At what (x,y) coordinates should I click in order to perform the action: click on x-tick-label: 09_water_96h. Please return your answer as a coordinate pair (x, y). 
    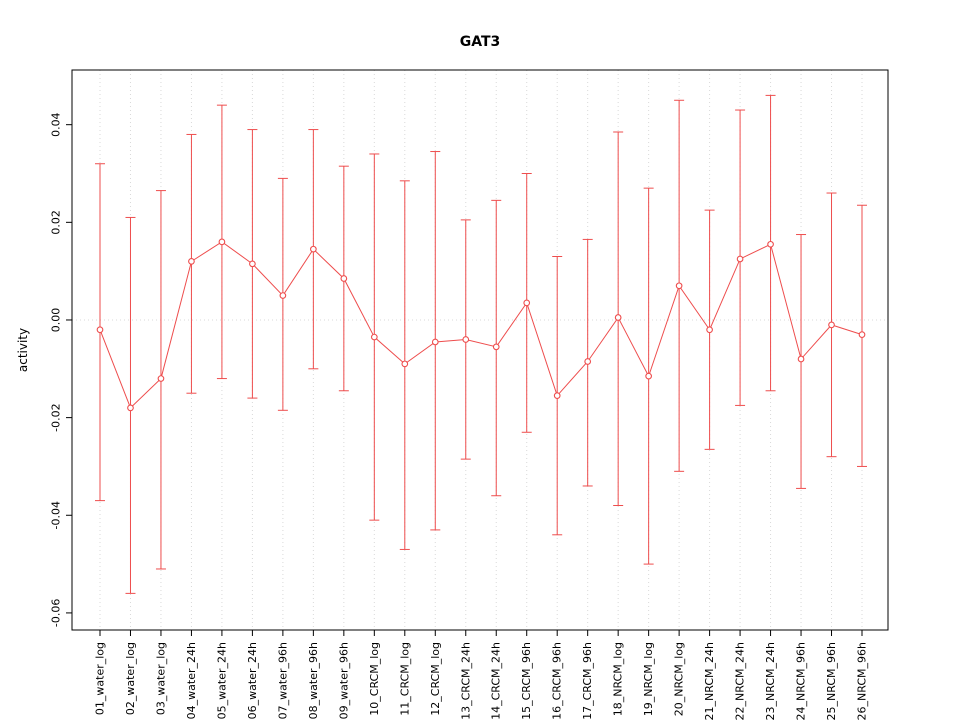
    Looking at the image, I should click on (343, 680).